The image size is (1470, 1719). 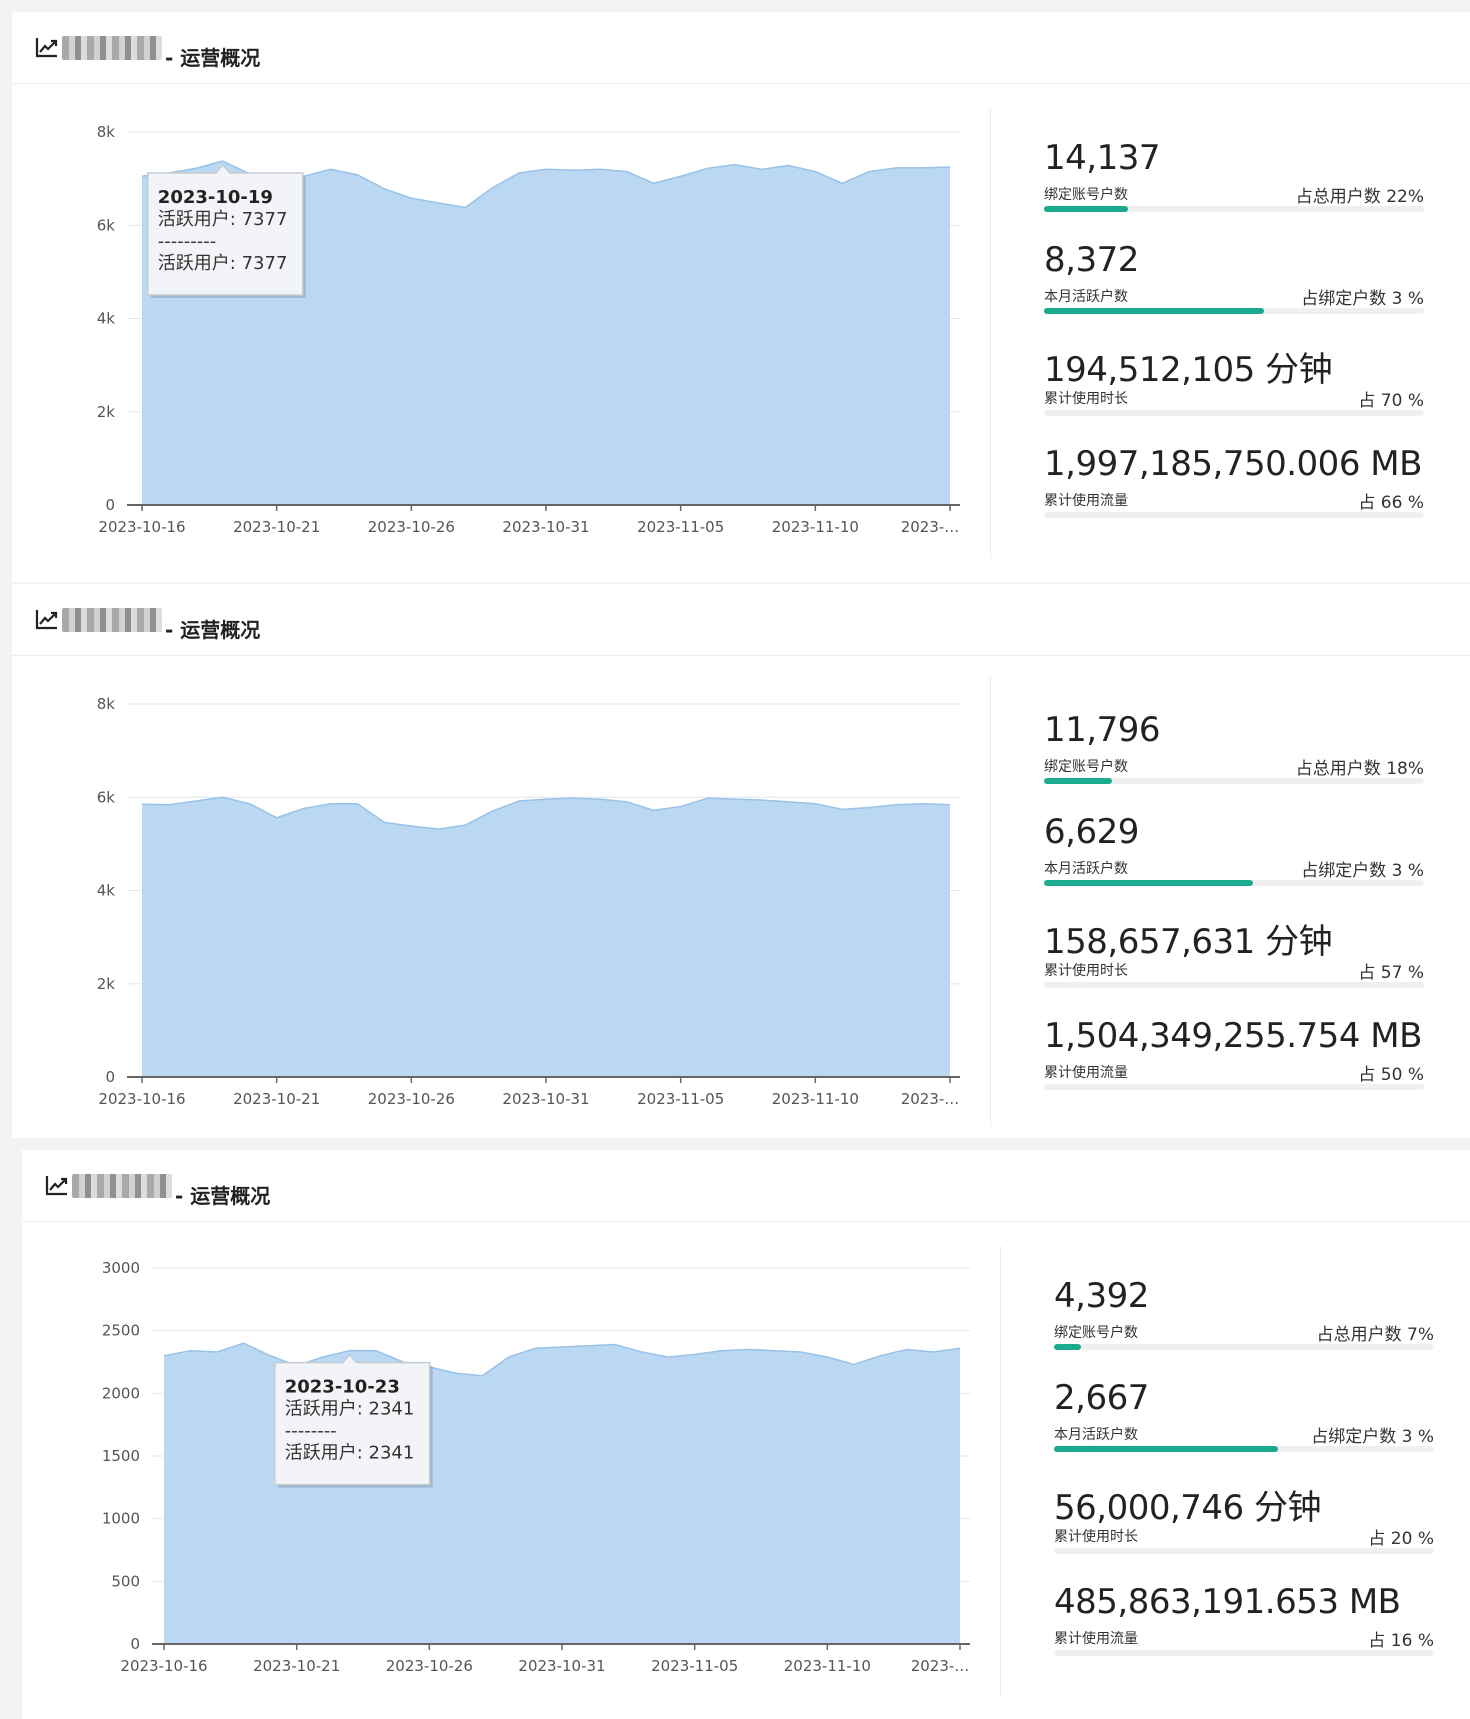 What do you see at coordinates (1391, 1075) in the screenshot?
I see `stat-percentage: 占 50 %` at bounding box center [1391, 1075].